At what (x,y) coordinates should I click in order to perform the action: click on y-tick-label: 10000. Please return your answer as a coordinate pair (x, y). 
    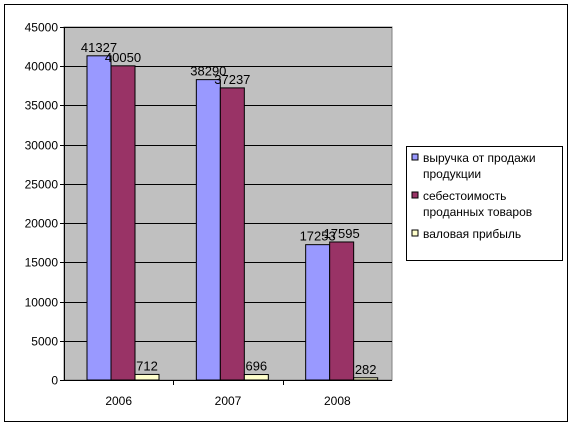
    Looking at the image, I should click on (42, 303).